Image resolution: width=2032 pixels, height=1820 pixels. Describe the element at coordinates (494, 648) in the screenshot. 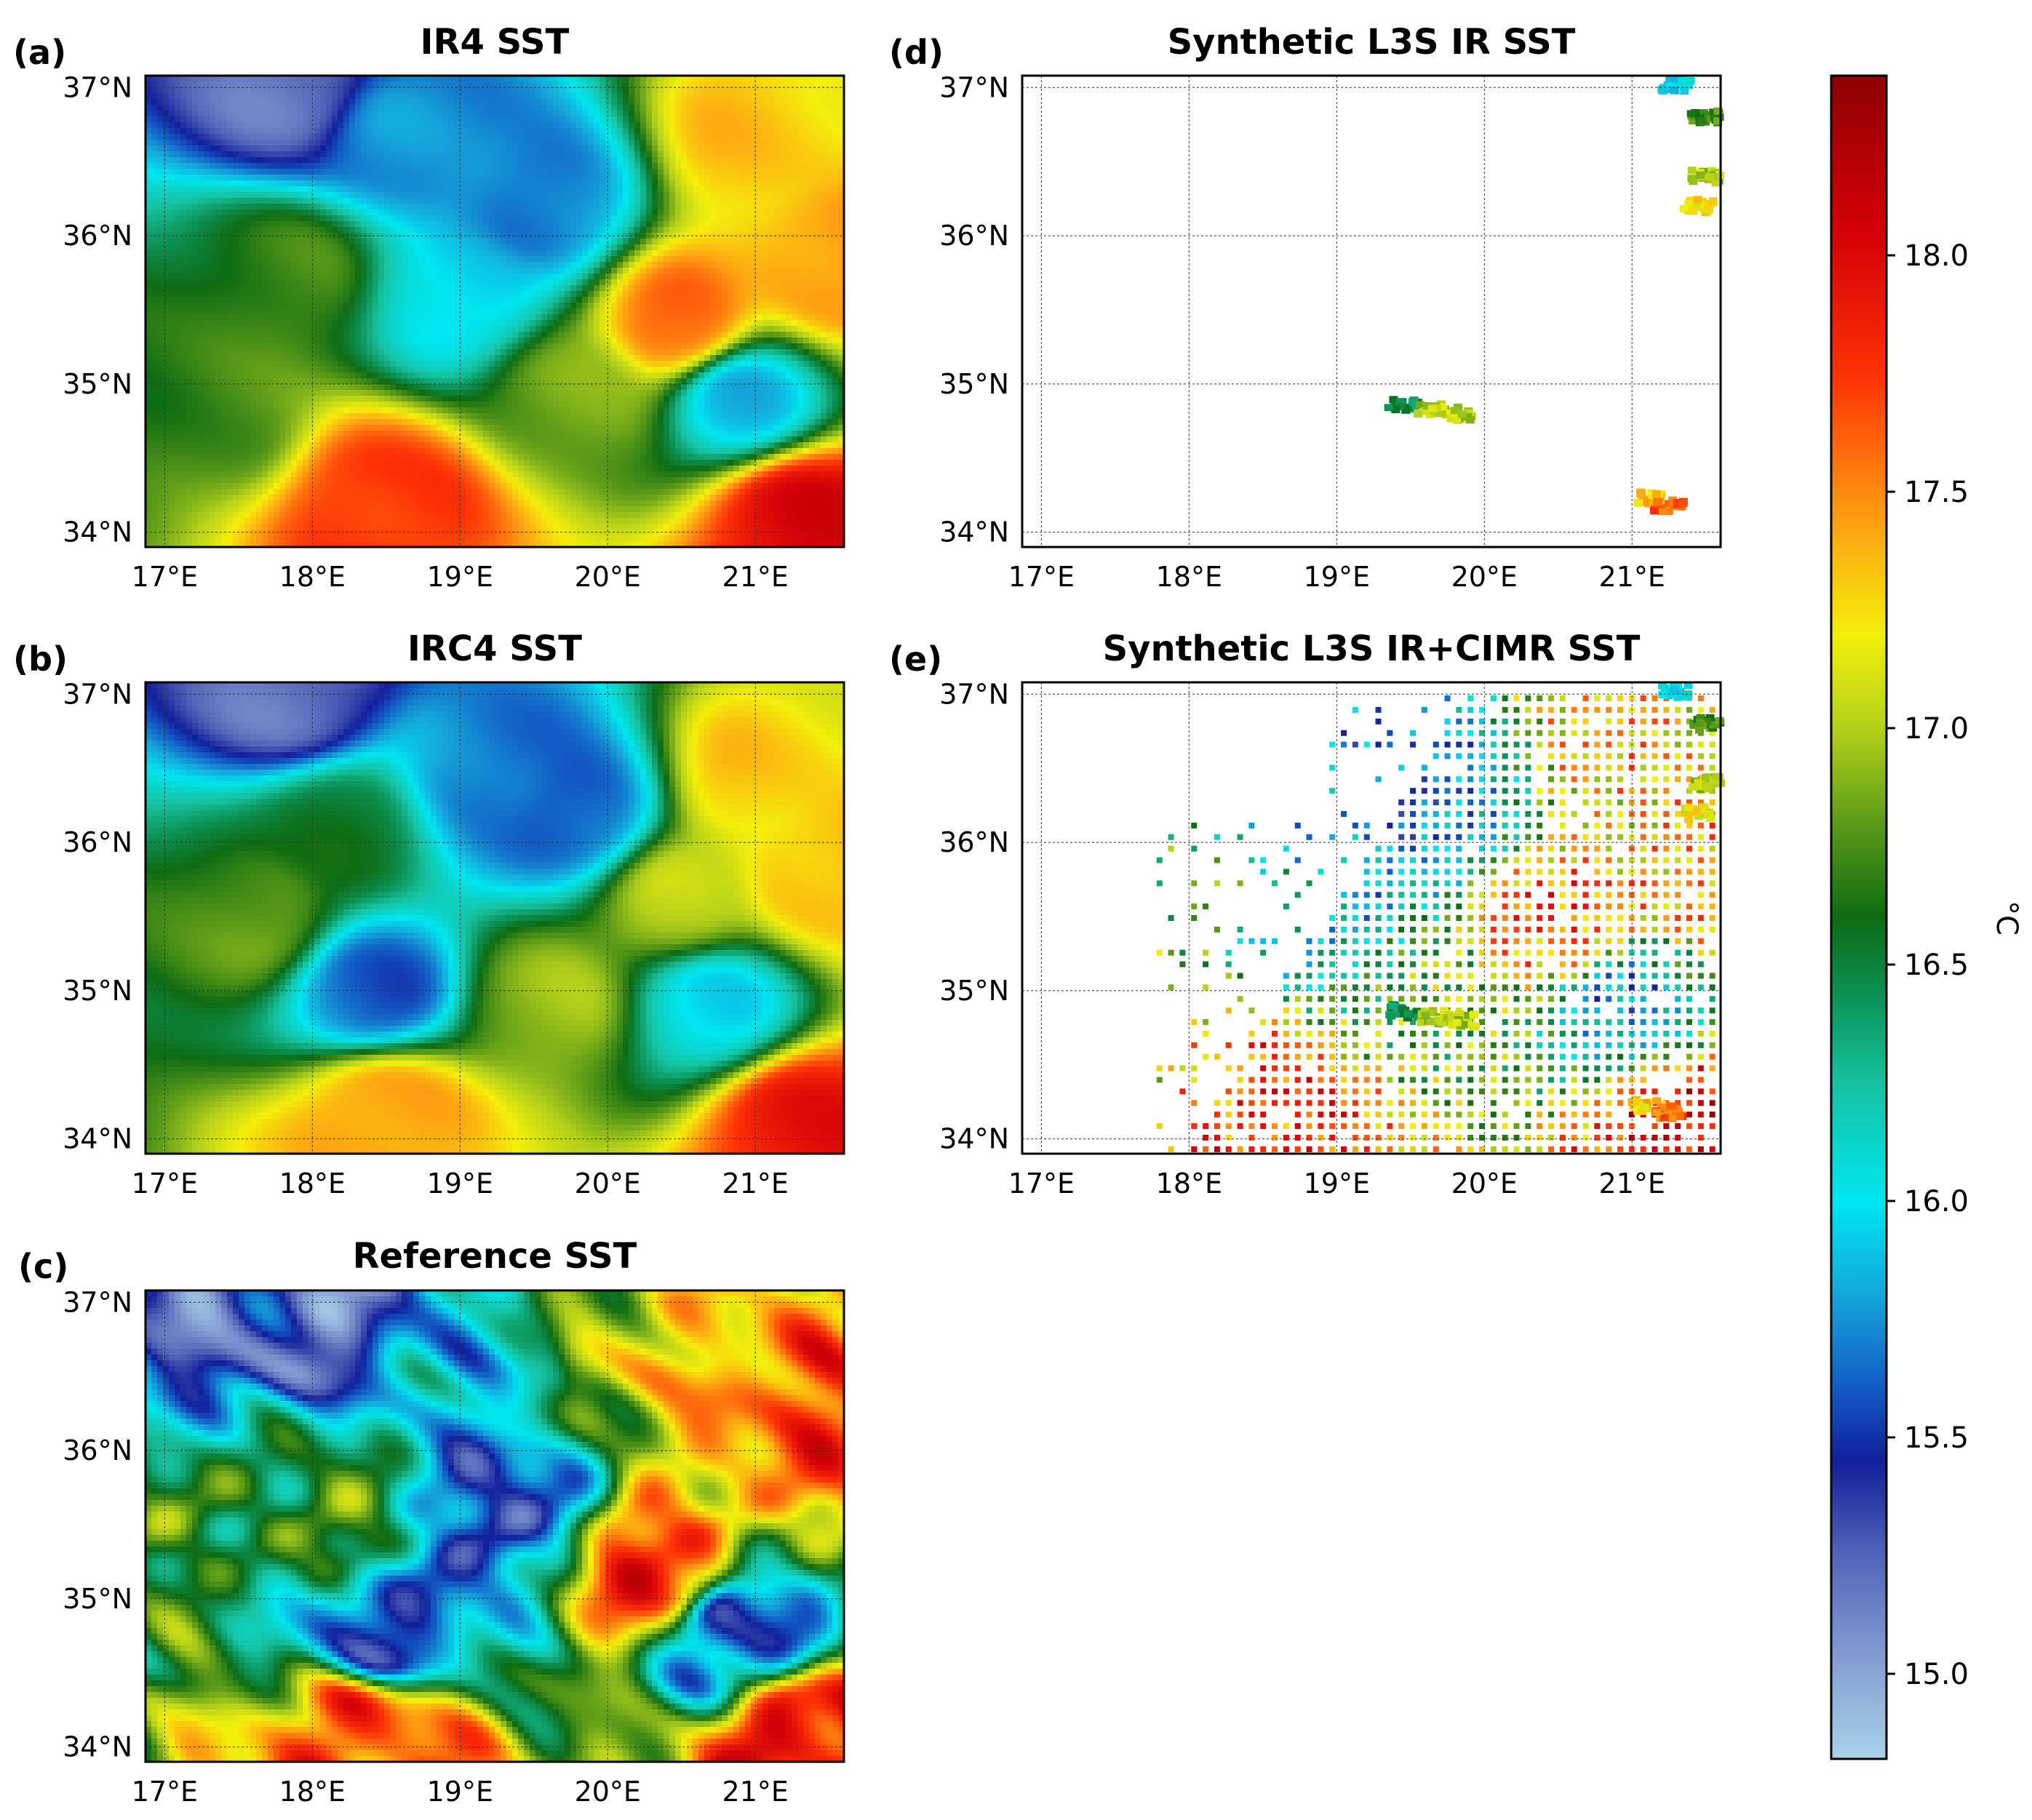

I see `panel-title: IRC4 SST` at that location.